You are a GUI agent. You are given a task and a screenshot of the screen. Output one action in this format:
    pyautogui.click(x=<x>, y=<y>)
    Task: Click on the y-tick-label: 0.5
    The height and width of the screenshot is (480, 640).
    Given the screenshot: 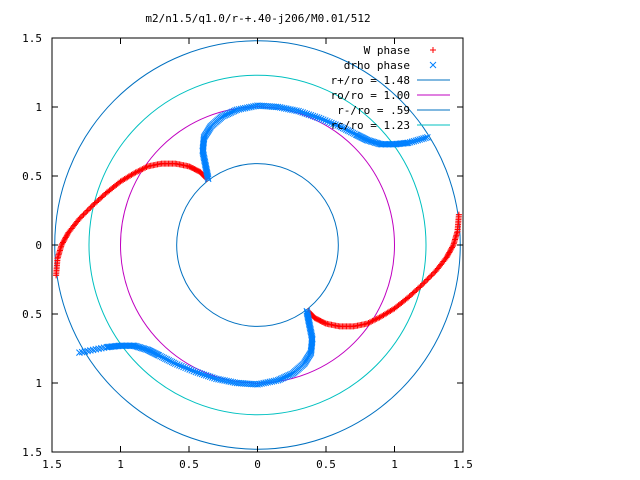 What is the action you would take?
    pyautogui.click(x=32, y=314)
    